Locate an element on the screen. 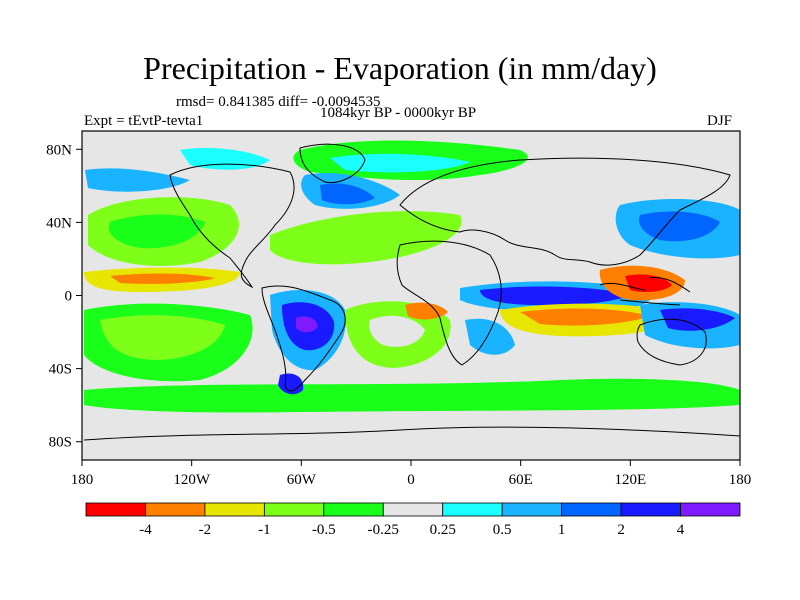 Image resolution: width=800 pixels, height=600 pixels. coast-greenland is located at coordinates (332, 163).